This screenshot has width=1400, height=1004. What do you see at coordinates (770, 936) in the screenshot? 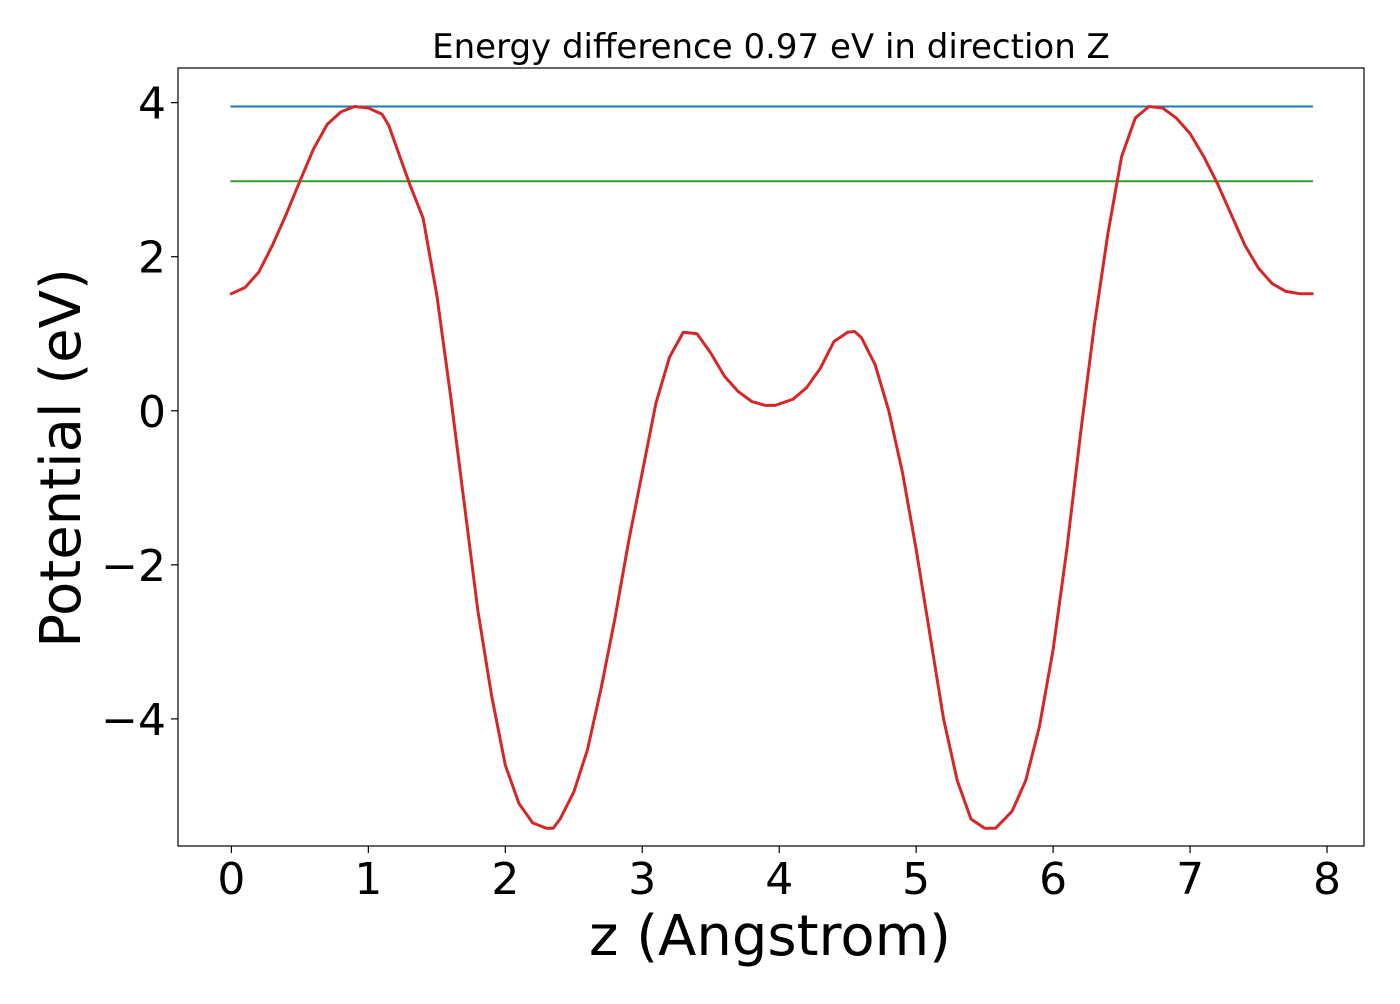
I see `x-axis-label: z (Angstrom)` at bounding box center [770, 936].